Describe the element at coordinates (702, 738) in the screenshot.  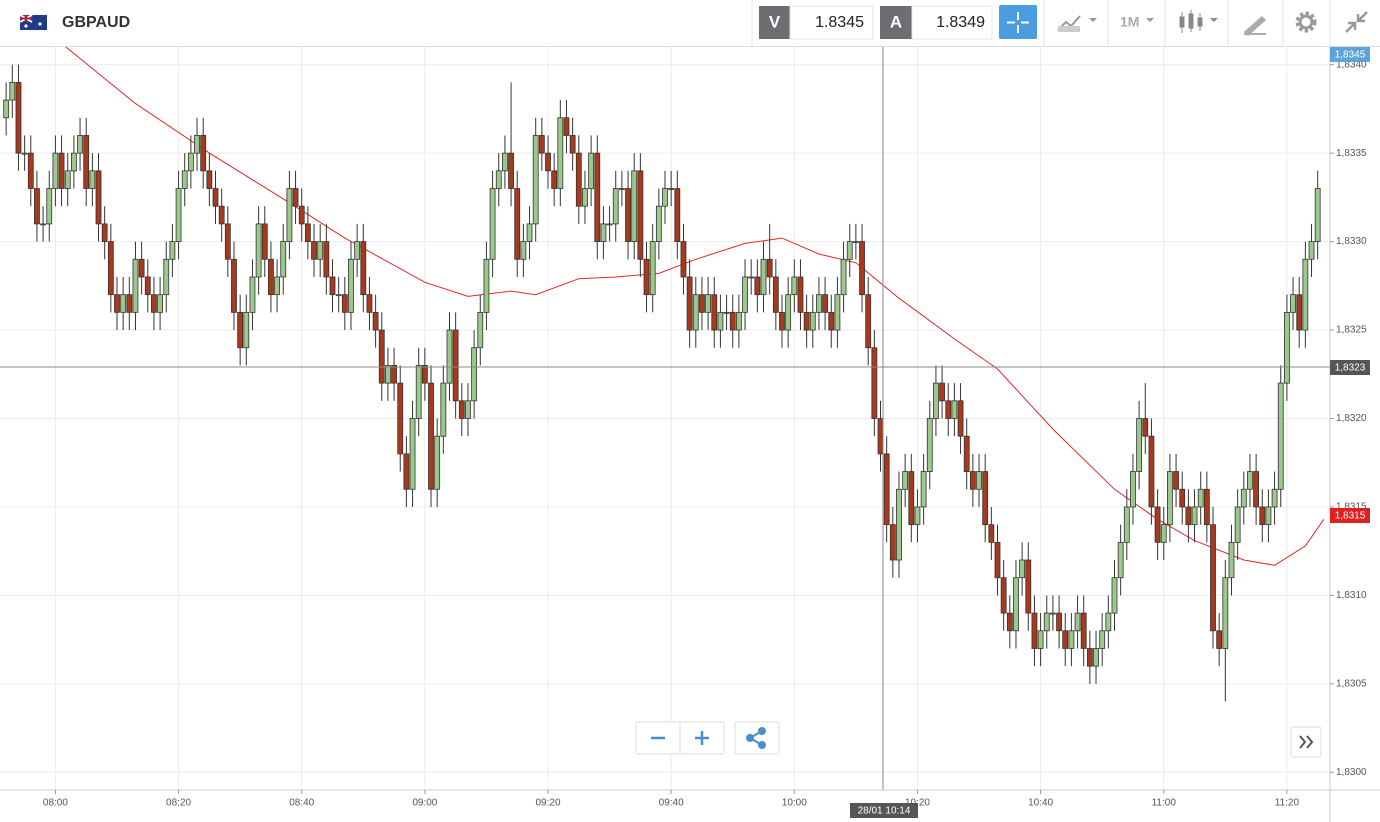
I see `zoom-in` at that location.